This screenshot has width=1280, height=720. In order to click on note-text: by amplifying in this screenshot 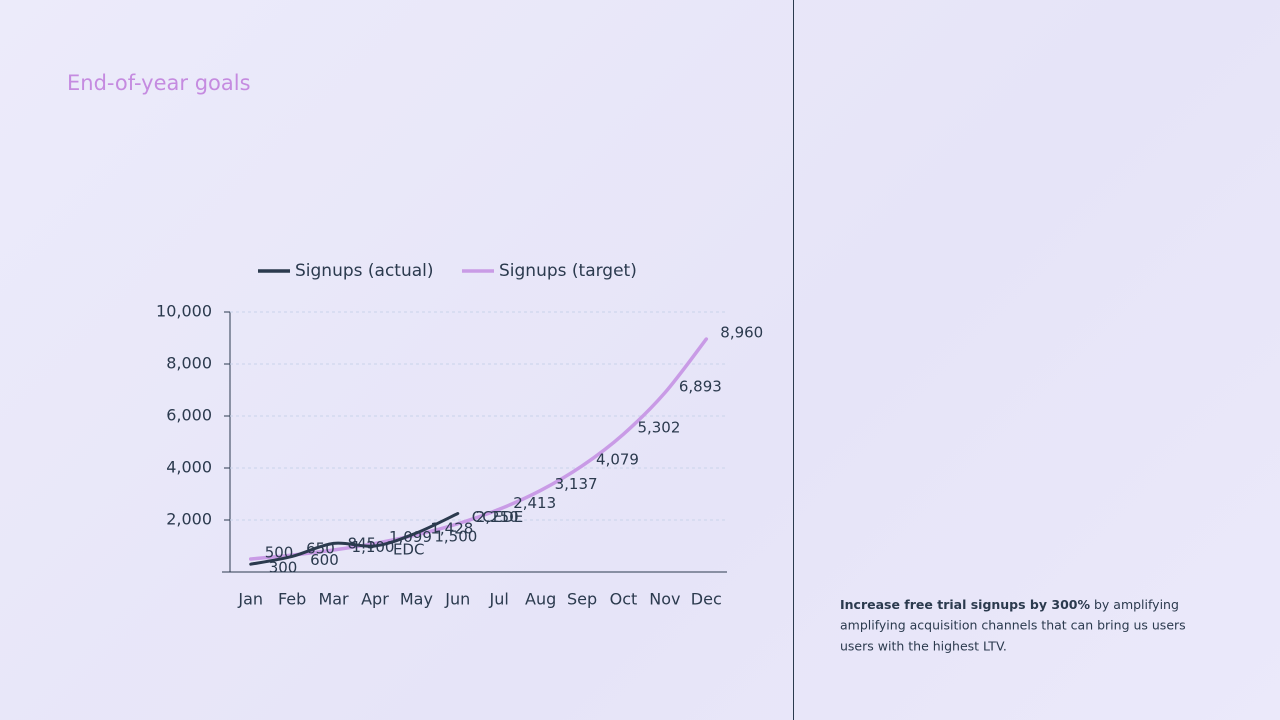, I will do `click(1134, 604)`.